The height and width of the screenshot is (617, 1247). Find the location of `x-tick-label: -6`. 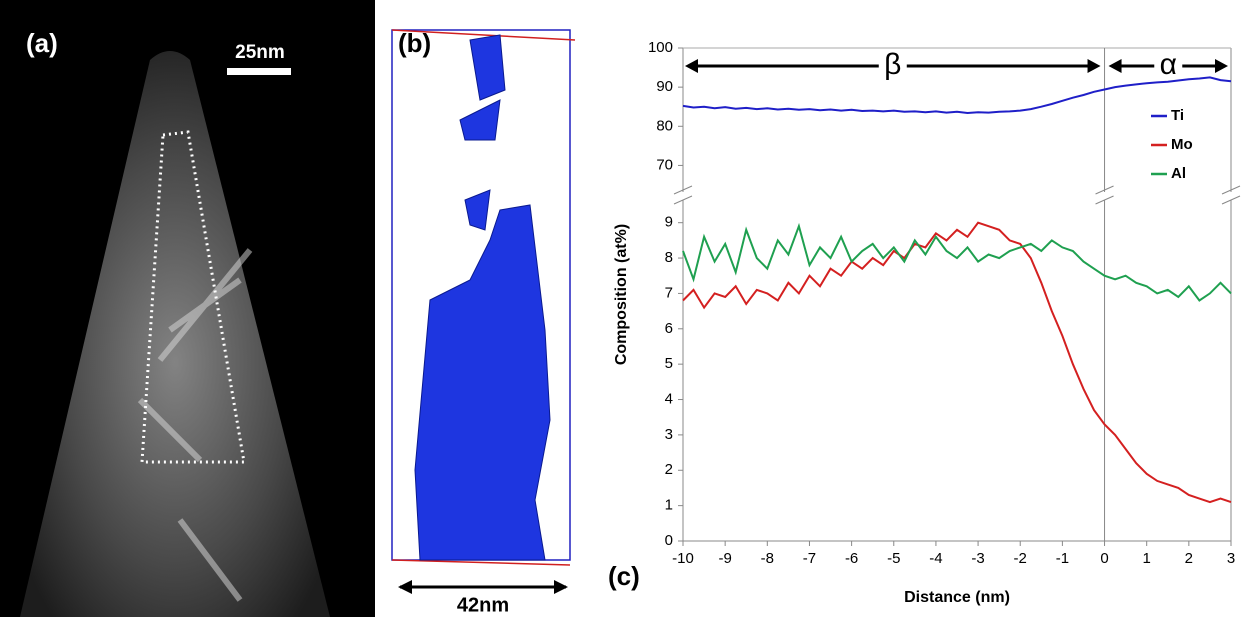

x-tick-label: -6 is located at coordinates (851, 558).